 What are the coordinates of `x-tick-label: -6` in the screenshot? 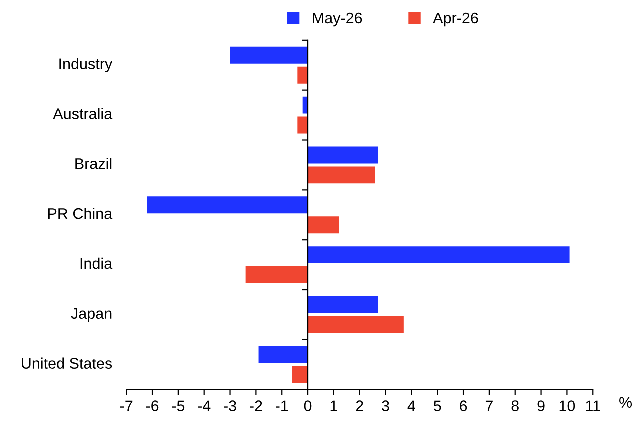 It's located at (152, 406).